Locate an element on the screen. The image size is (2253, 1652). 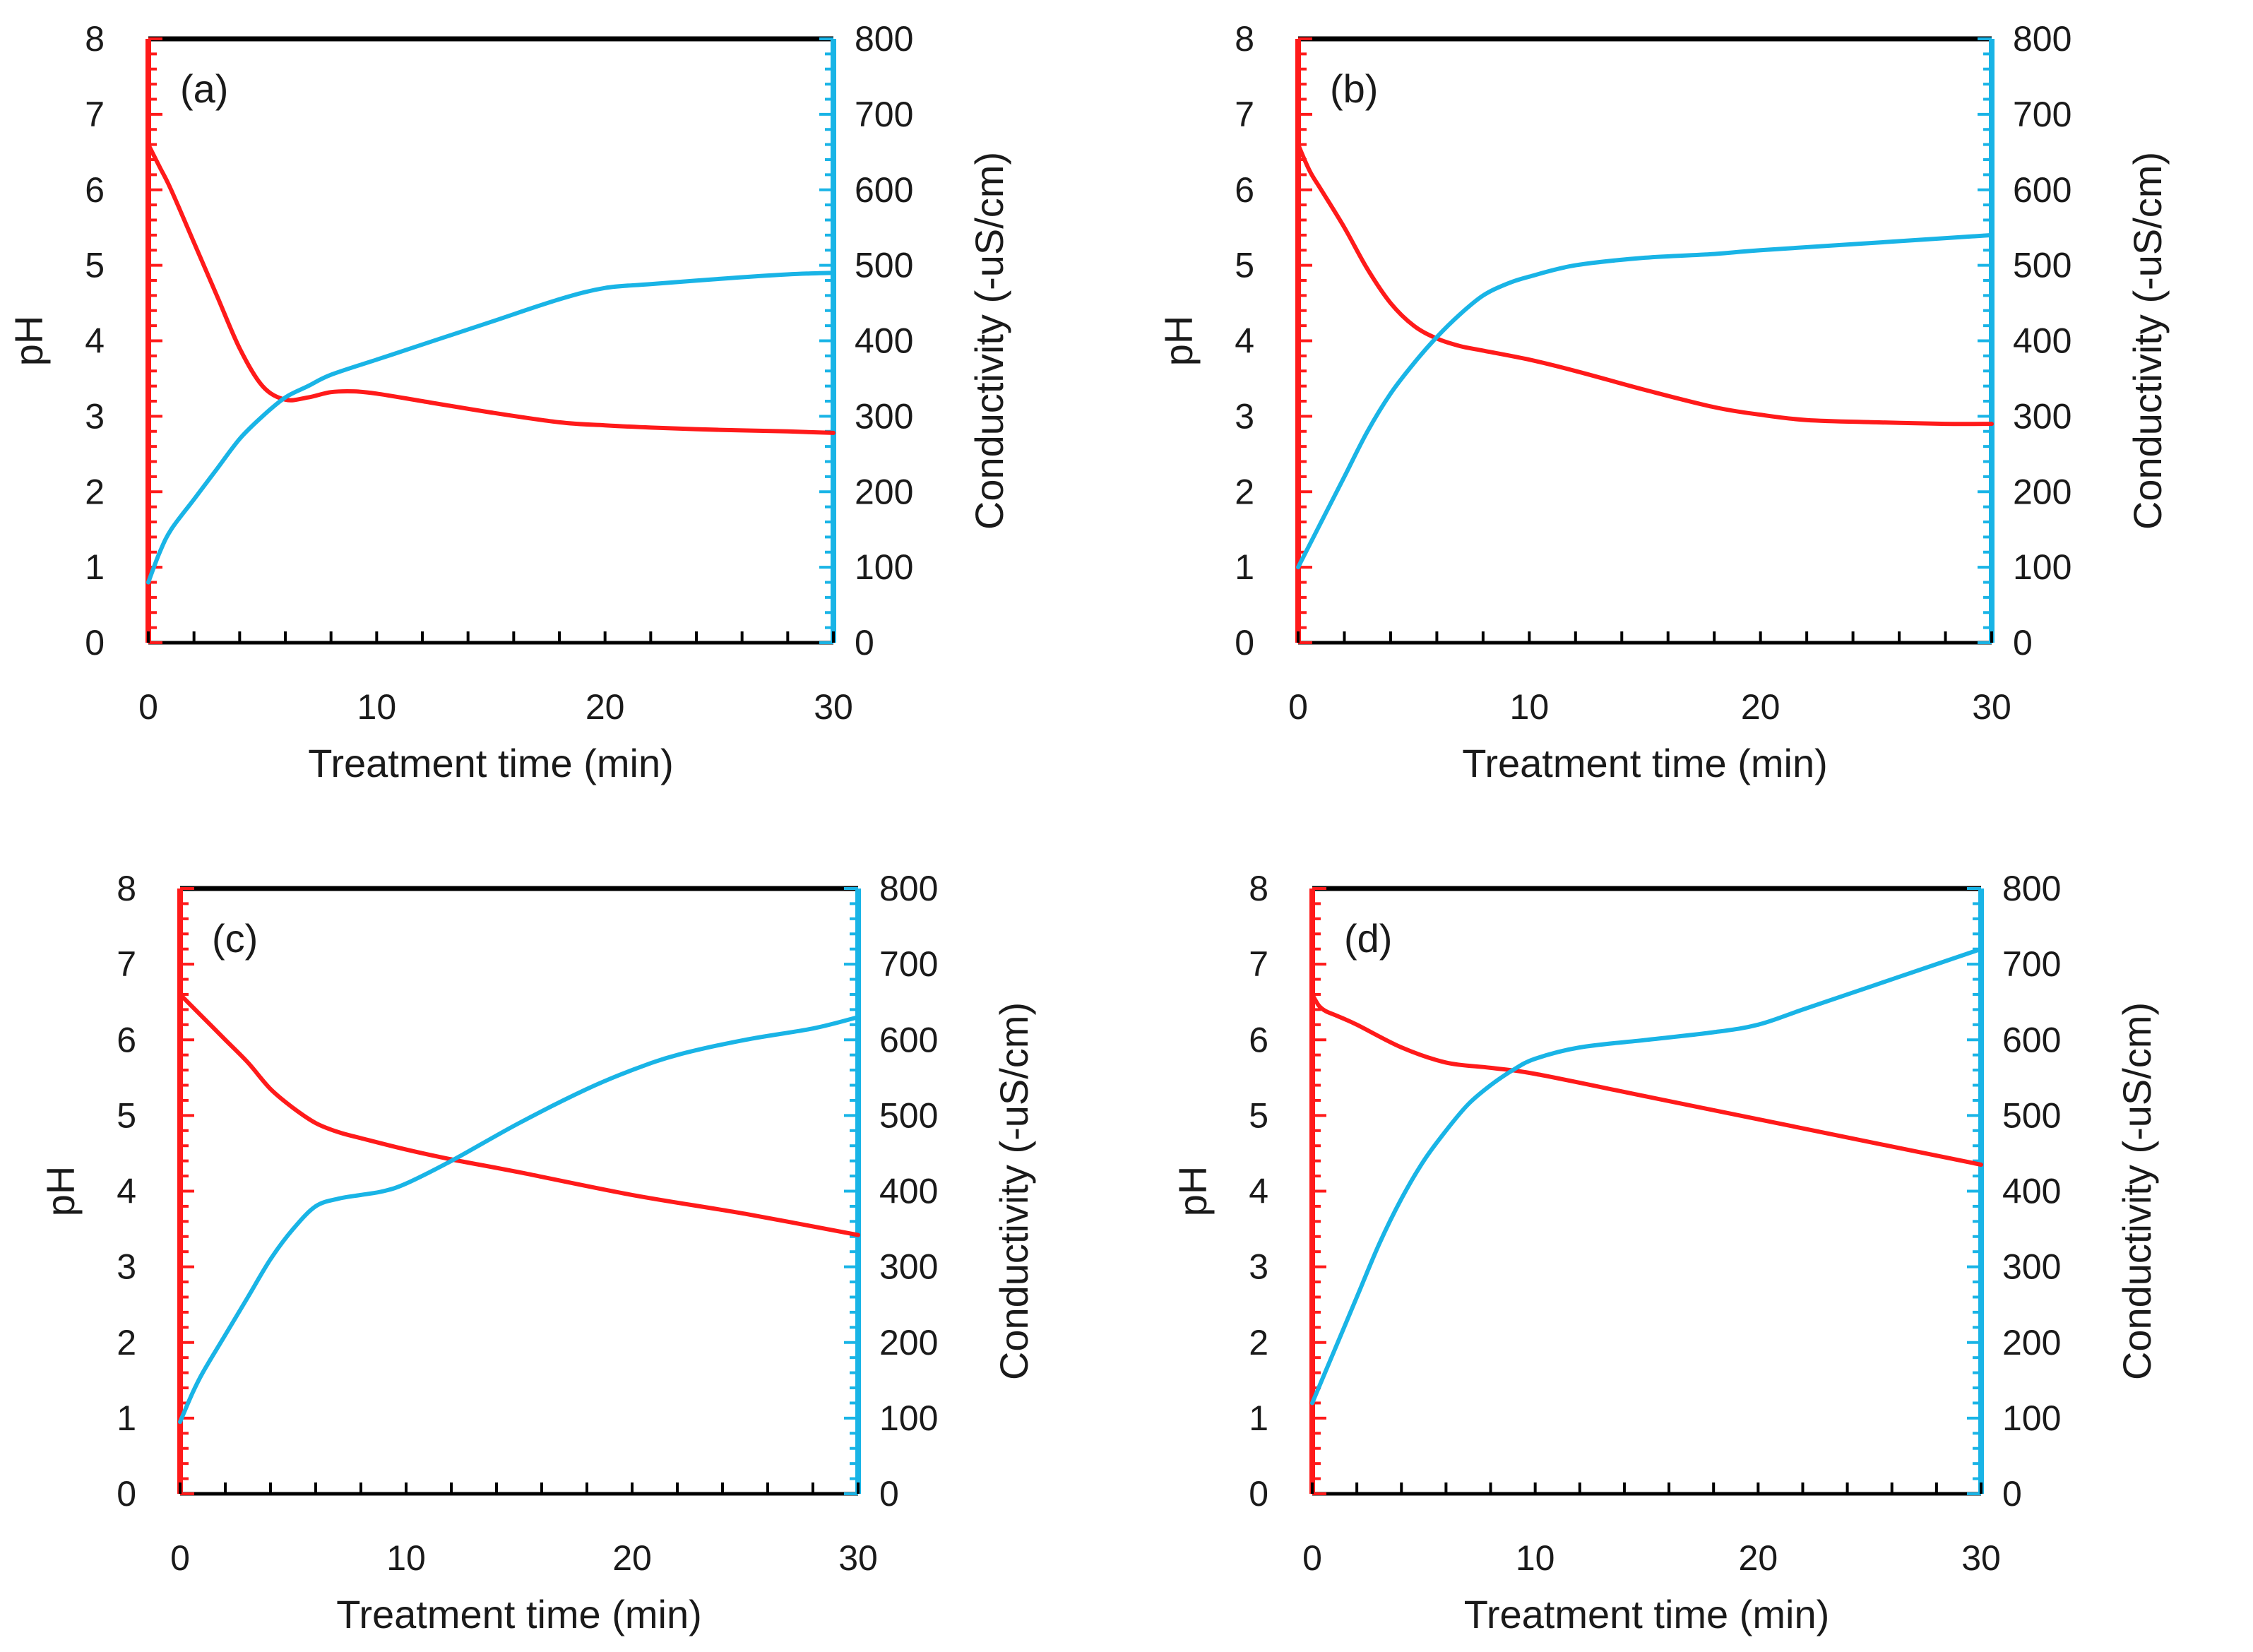
panel-a-x-axis-title: Treatment time (min) is located at coordinates (491, 763).